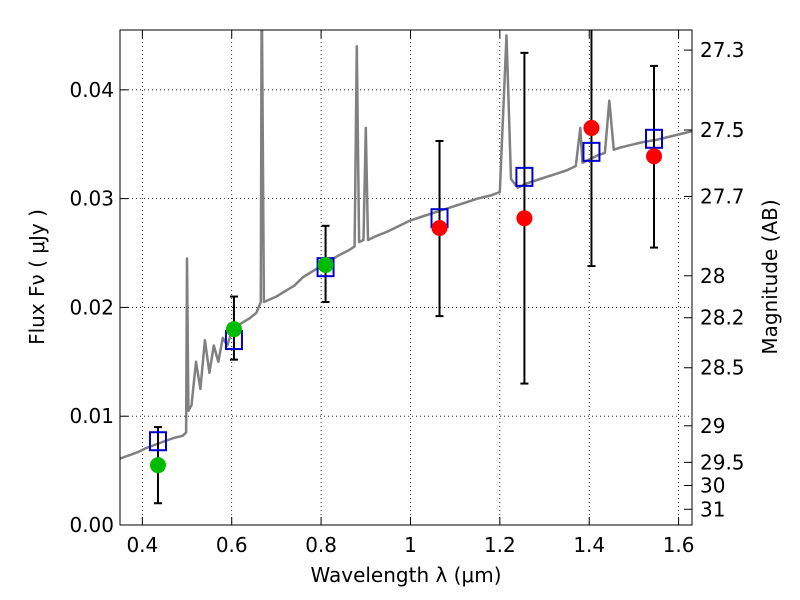  What do you see at coordinates (91, 199) in the screenshot?
I see `y-tick-label: 0.03` at bounding box center [91, 199].